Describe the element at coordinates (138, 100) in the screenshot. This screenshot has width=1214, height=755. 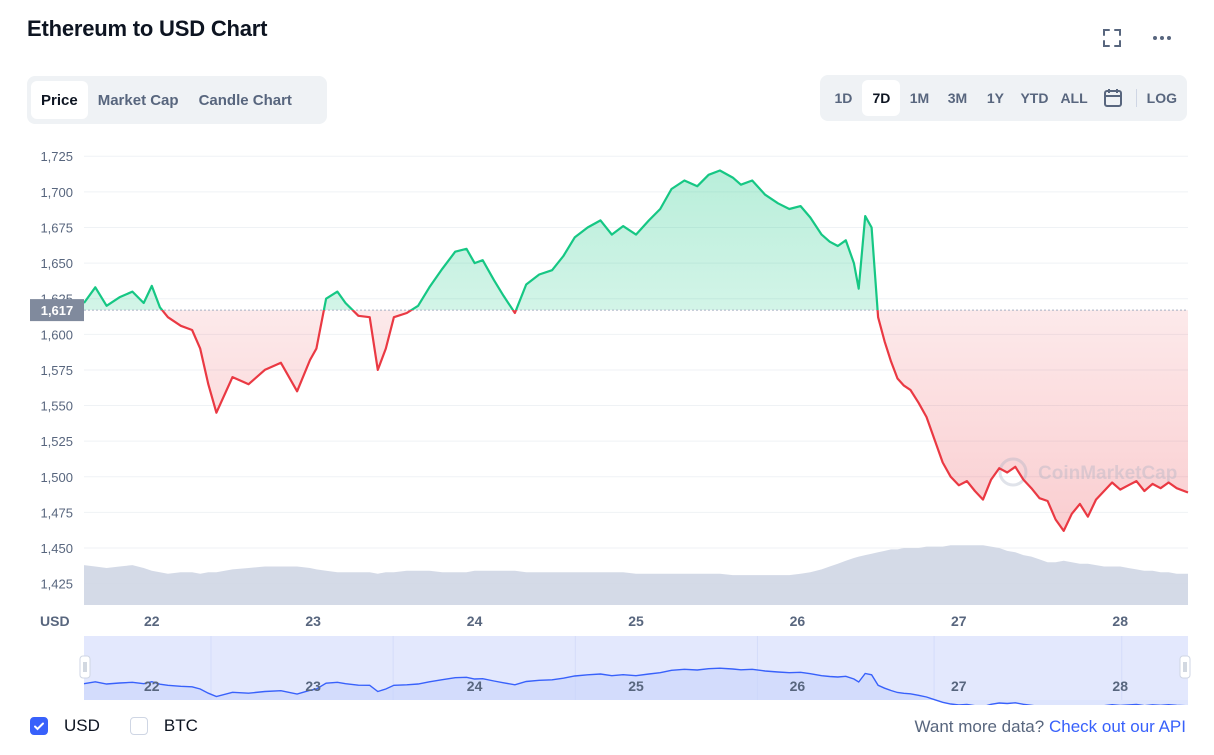
I see `tab-market-cap: Market Cap` at that location.